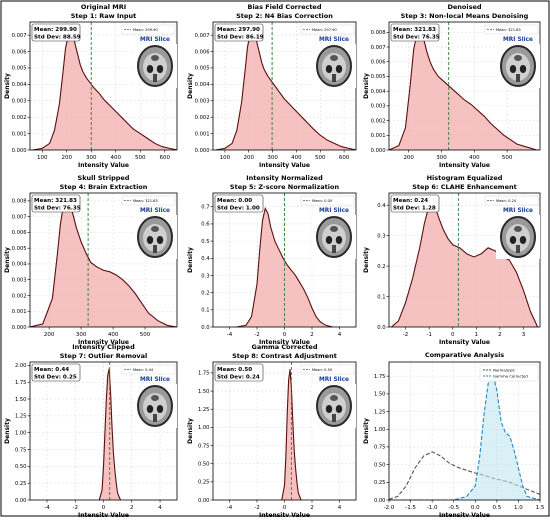 This screenshot has width=550, height=521. I want to click on stats-std: Std Dev: 0.25, so click(55, 378).